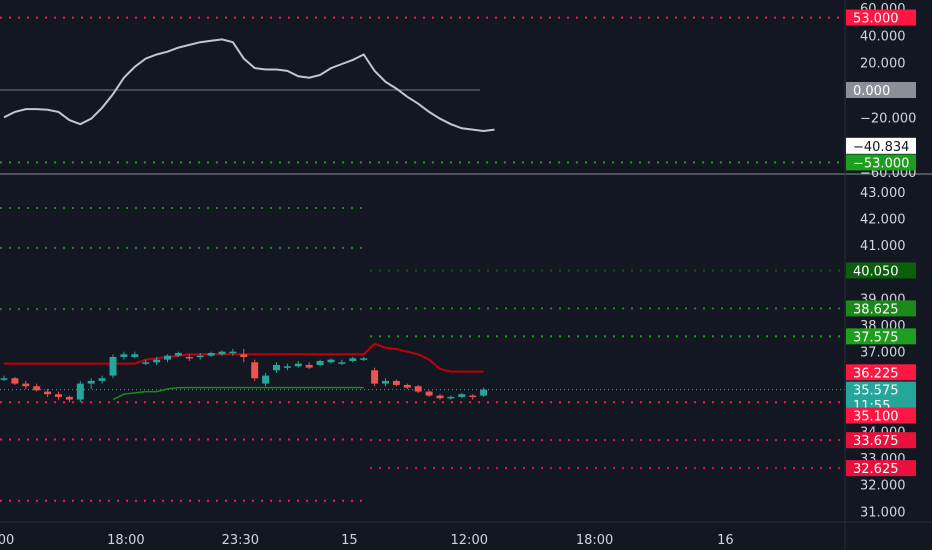  Describe the element at coordinates (876, 19) in the screenshot. I see `price-tag-label: 53.000` at that location.